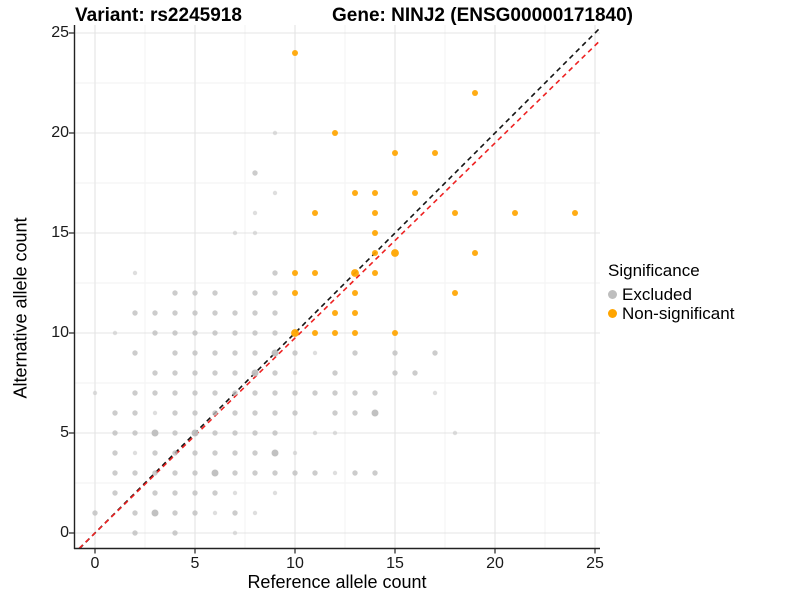 The height and width of the screenshot is (600, 800). I want to click on legend-title: Significance, so click(654, 270).